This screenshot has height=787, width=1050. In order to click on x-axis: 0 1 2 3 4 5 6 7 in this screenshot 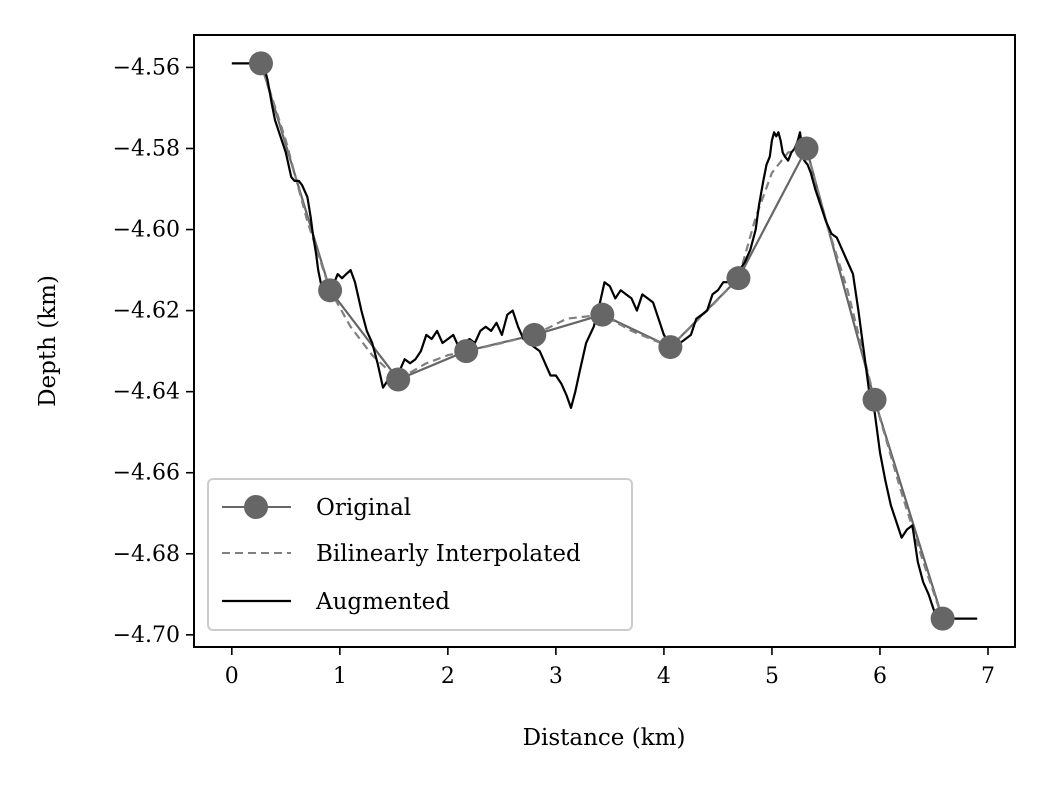, I will do `click(610, 668)`.